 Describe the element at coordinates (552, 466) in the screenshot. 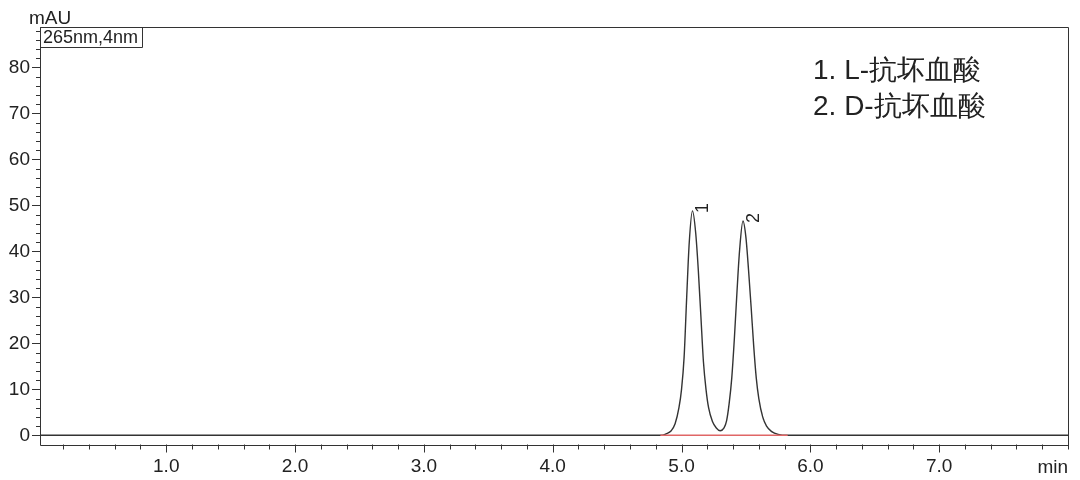

I see `x-tick-label: 4.0` at that location.